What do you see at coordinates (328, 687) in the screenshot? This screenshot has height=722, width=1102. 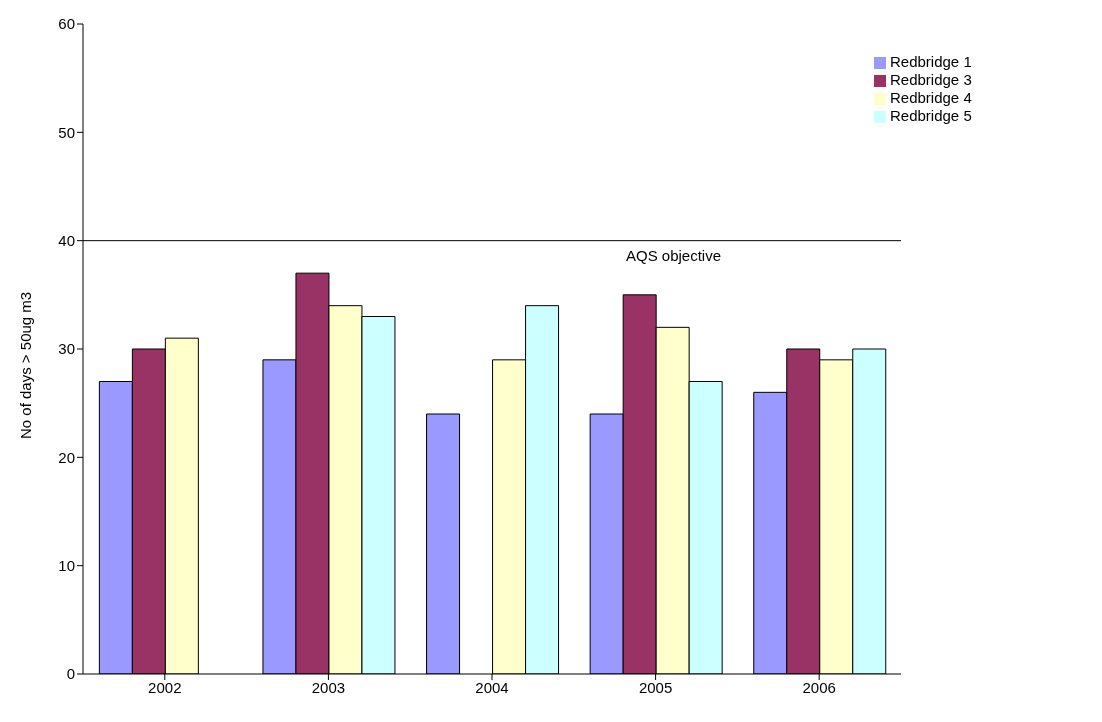 I see `x-tick-label: 2003` at bounding box center [328, 687].